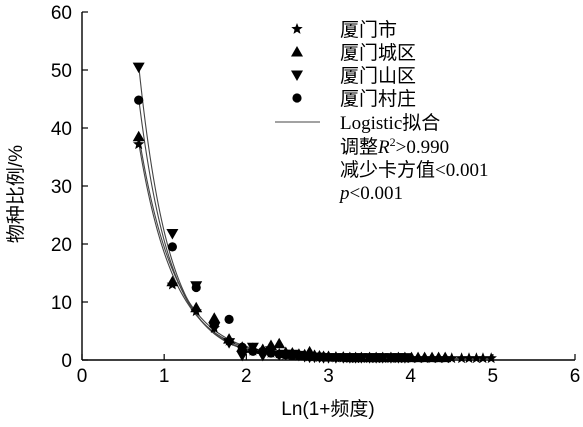 The height and width of the screenshot is (427, 583). I want to click on y-tick-label: 0, so click(66, 361).